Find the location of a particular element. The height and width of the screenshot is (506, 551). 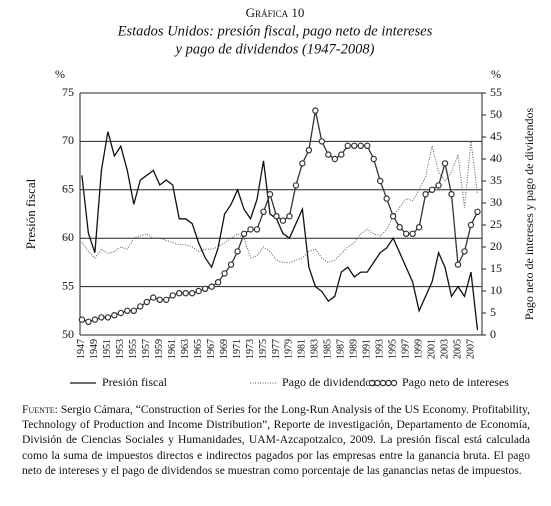

x-tick-label: 1969 is located at coordinates (224, 349).